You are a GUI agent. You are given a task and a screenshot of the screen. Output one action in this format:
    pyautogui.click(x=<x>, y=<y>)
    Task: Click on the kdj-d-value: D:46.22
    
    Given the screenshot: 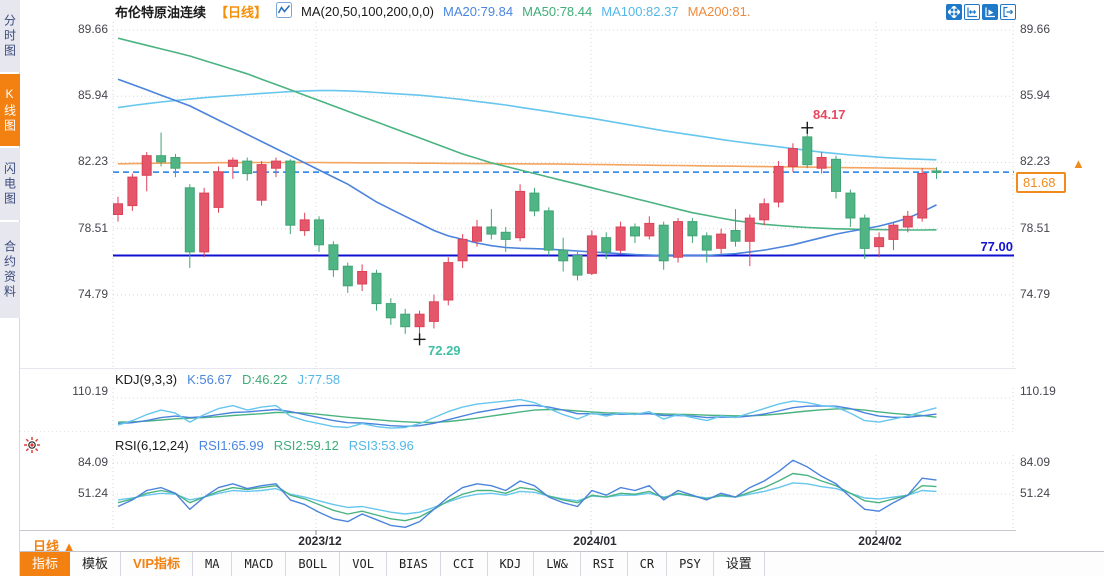 What is the action you would take?
    pyautogui.click(x=264, y=379)
    